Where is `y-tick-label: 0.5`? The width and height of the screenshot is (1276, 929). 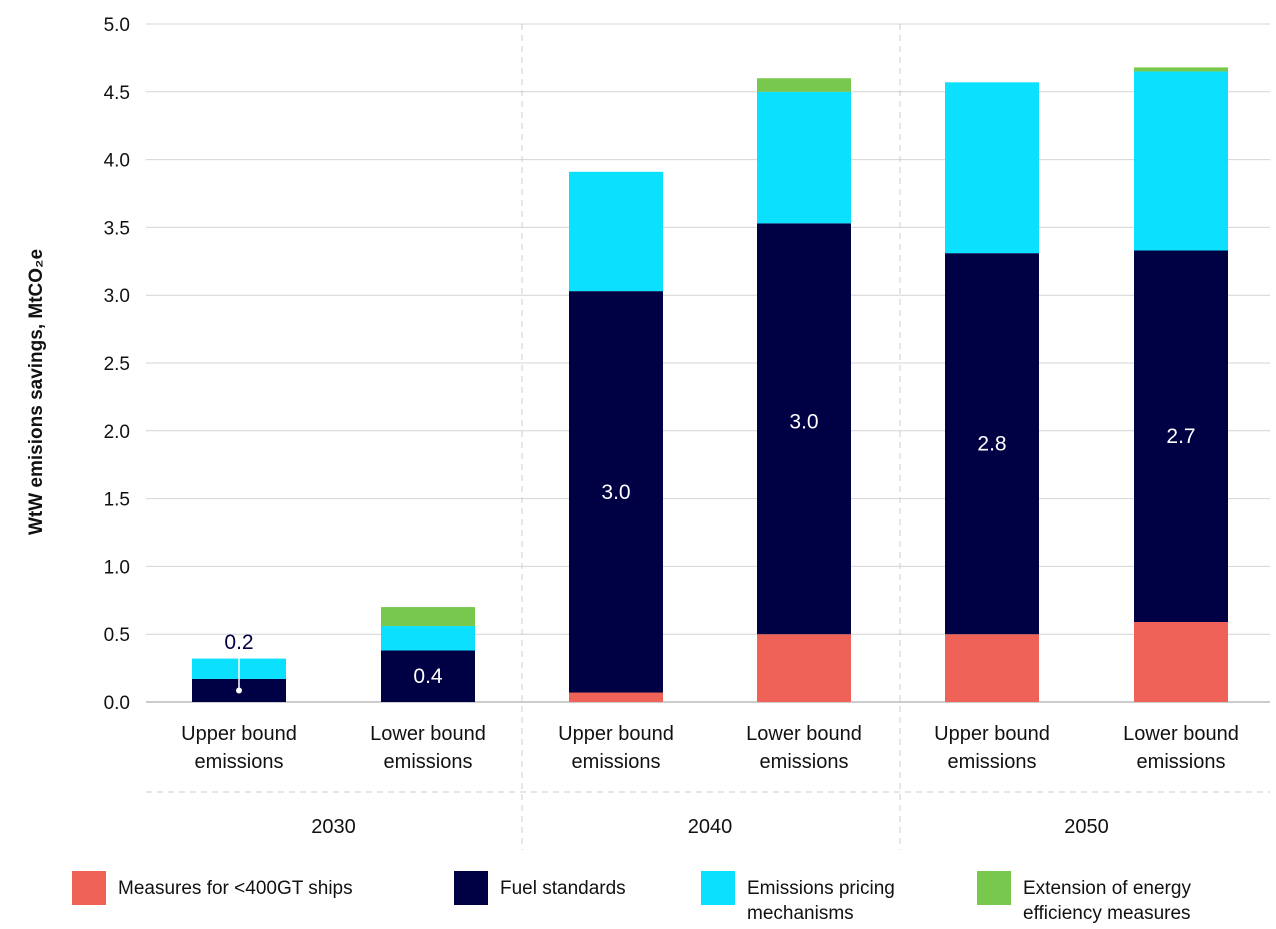
y-tick-label: 0.5 is located at coordinates (117, 635).